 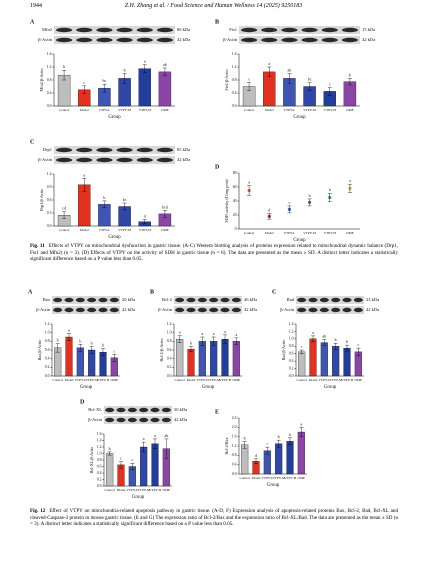 I want to click on y-tick-label: 1.0, so click(x=47, y=333).